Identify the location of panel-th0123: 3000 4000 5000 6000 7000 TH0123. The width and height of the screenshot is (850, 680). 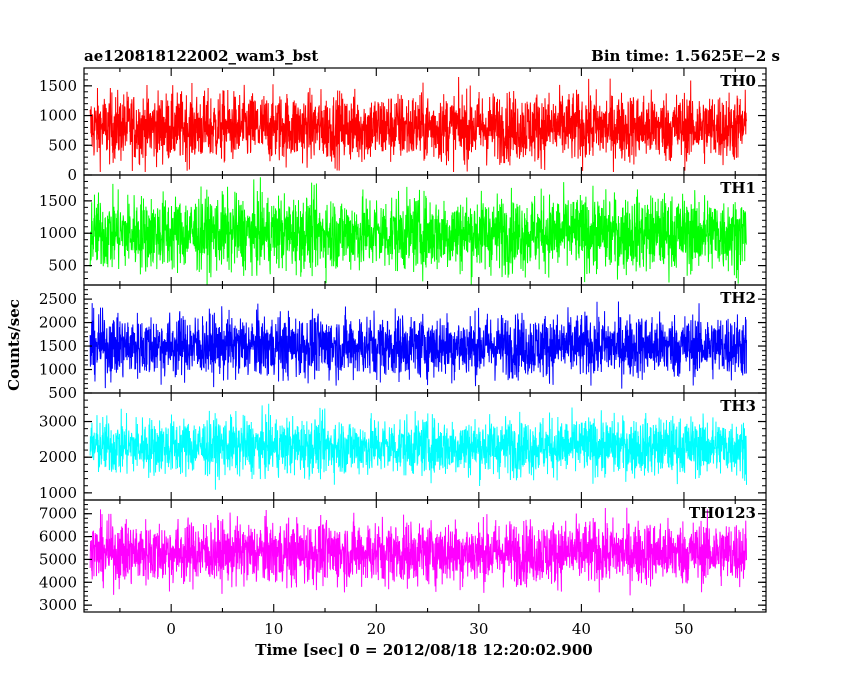
(403, 556).